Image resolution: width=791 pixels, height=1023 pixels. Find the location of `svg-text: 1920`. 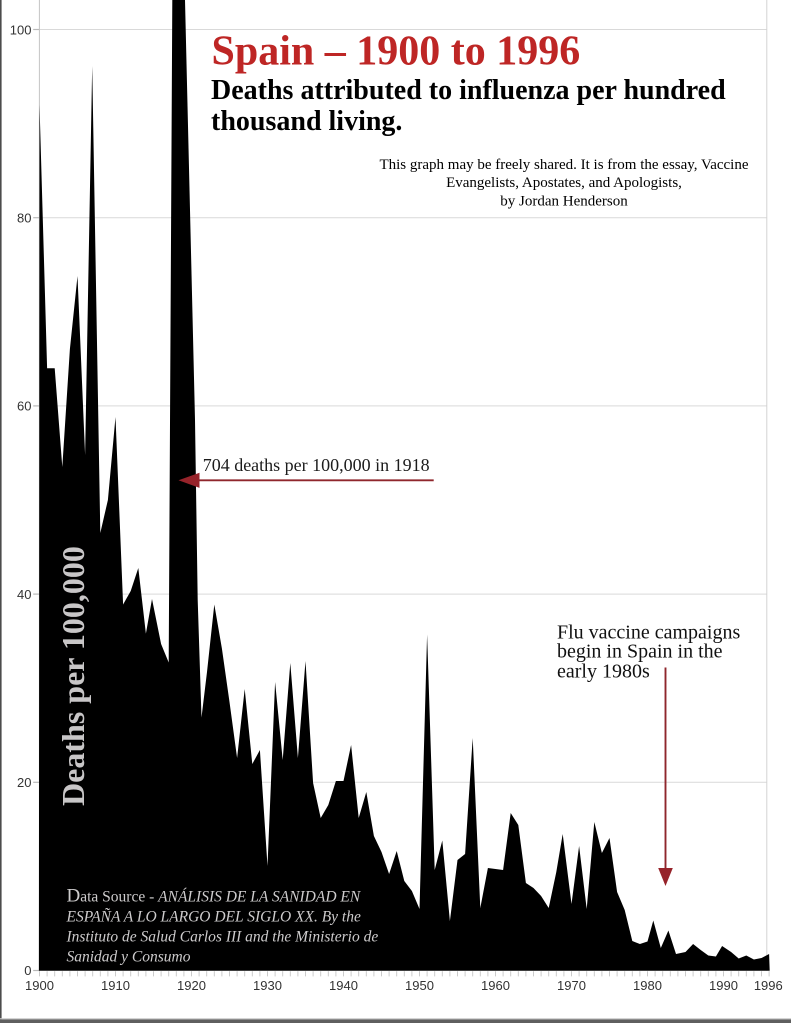

svg-text: 1920 is located at coordinates (191, 985).